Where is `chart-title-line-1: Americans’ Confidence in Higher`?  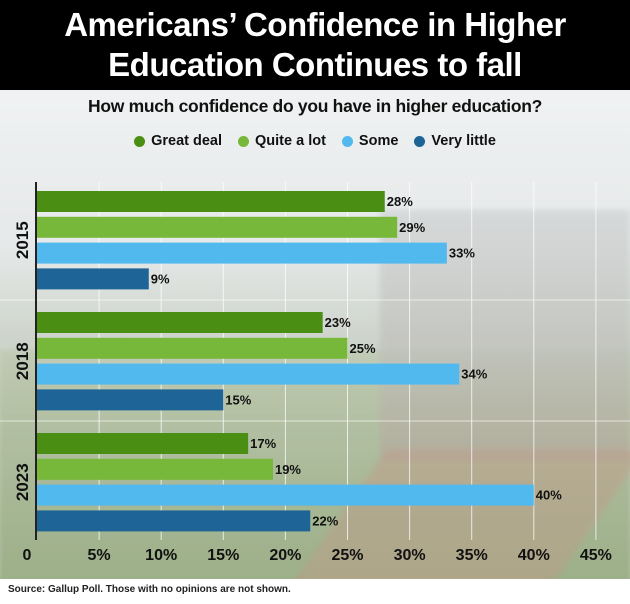 chart-title-line-1: Americans’ Confidence in Higher is located at coordinates (315, 24).